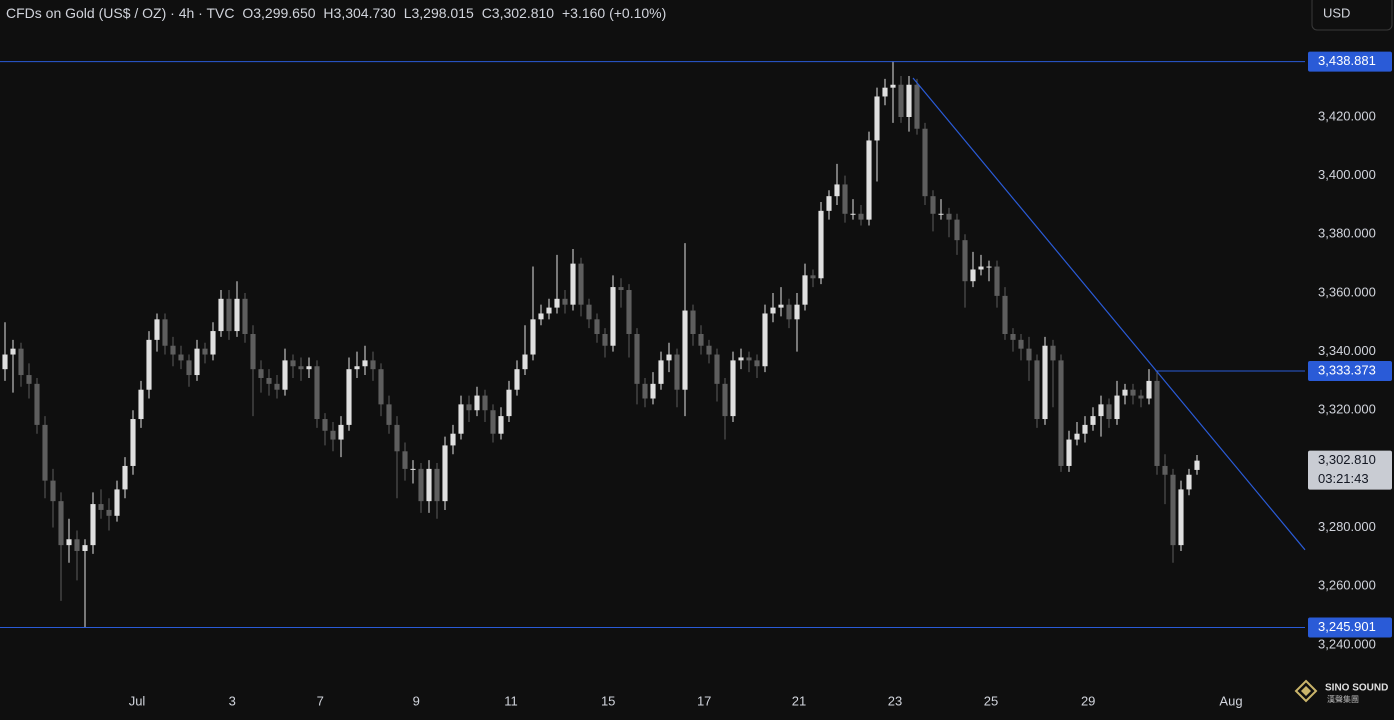 The width and height of the screenshot is (1394, 720). What do you see at coordinates (120, 13) in the screenshot?
I see `symbol: CFDs on Gold (US$ / OZ) · 4h · TVC` at bounding box center [120, 13].